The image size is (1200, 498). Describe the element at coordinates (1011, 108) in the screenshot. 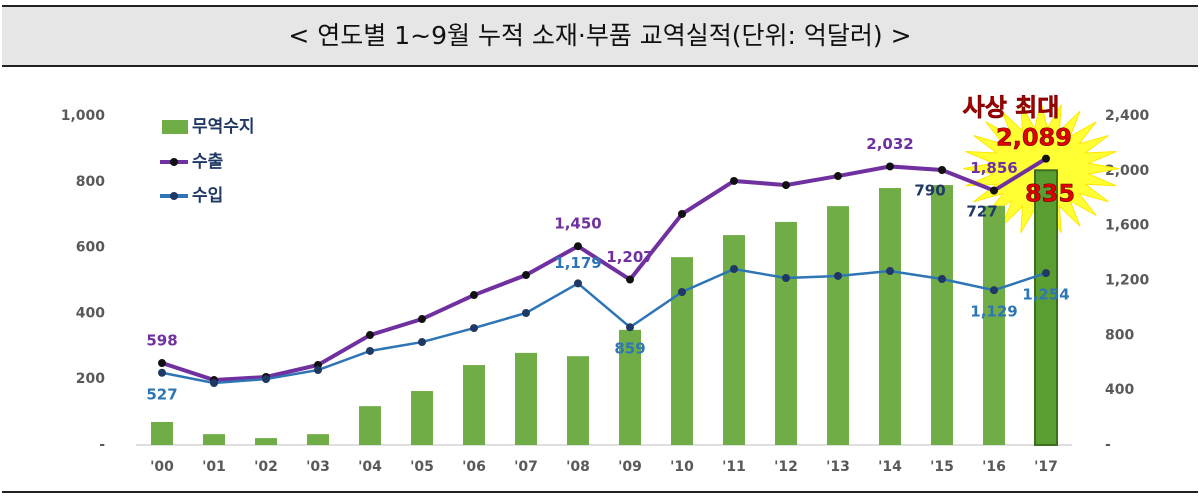

I see `annotation: 사상 최대` at that location.